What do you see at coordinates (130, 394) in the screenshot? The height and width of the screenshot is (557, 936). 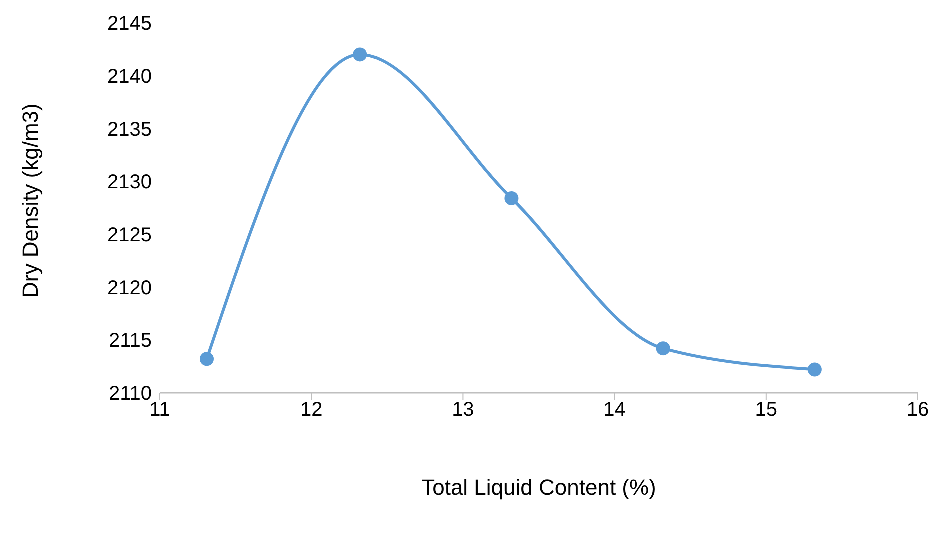 I see `y-tick-label: 2110` at bounding box center [130, 394].